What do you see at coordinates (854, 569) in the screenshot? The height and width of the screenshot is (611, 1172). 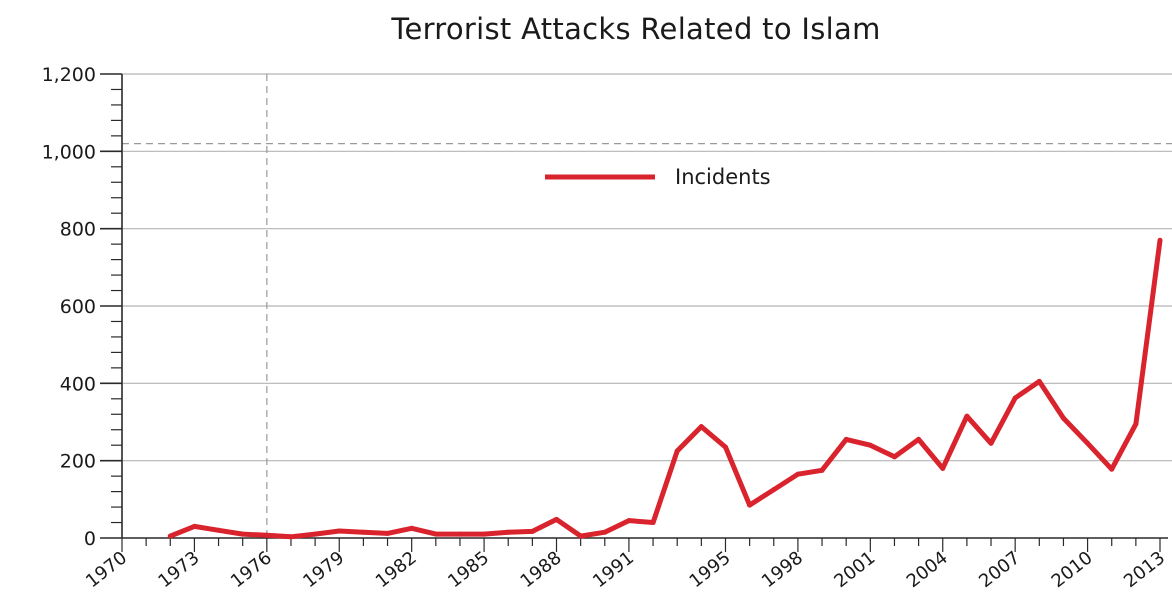 I see `x-tick-label: 2001` at bounding box center [854, 569].